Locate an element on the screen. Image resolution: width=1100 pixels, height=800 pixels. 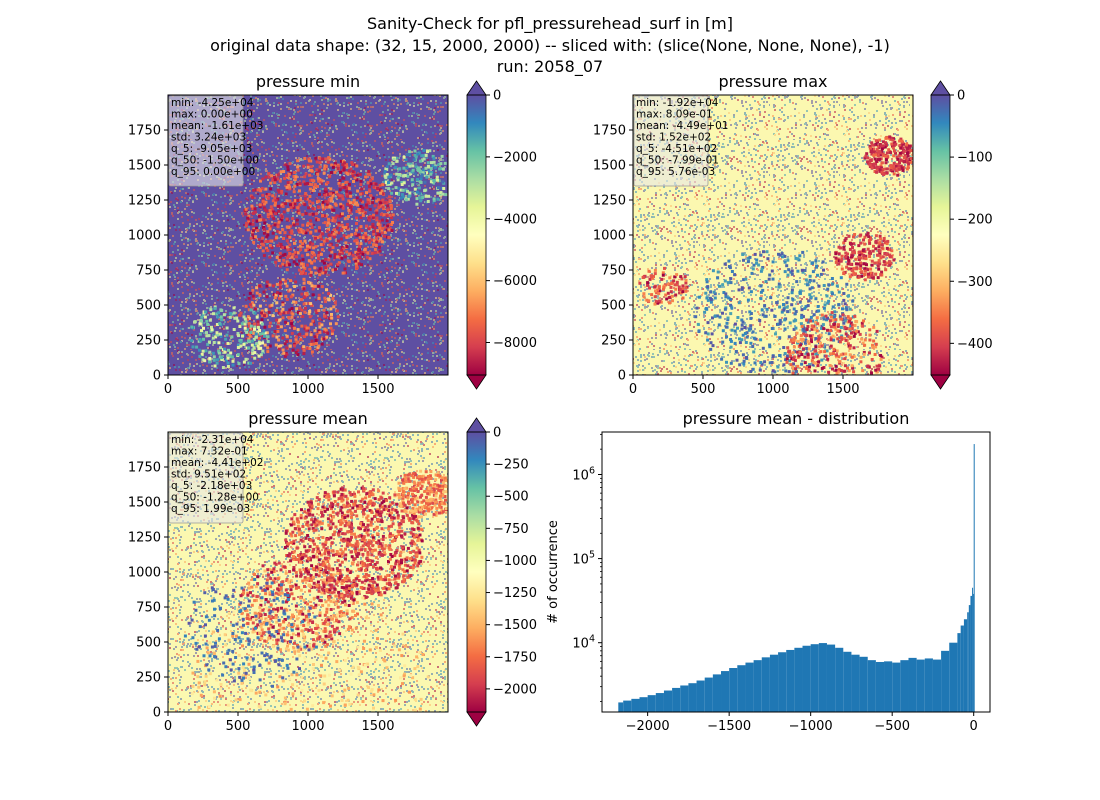
y-tick-label: 10⁶ is located at coordinates (583, 474).